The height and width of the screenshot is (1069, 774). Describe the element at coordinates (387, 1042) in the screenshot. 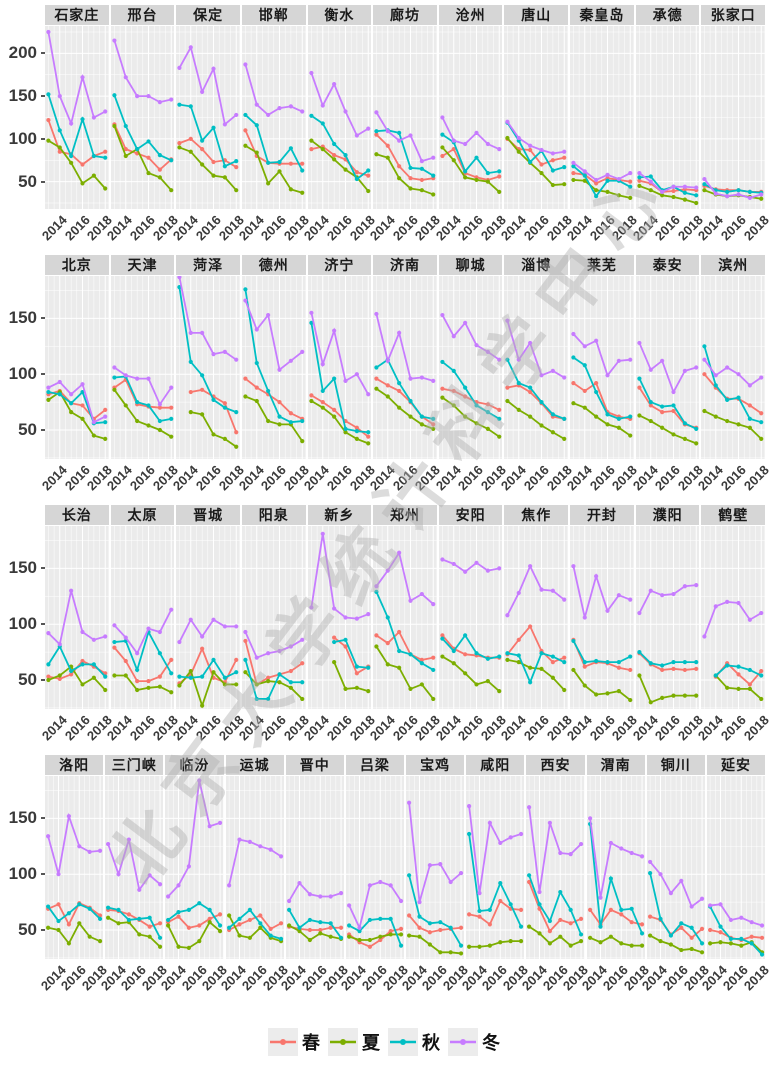

I see `season-legend: 春夏秋冬` at that location.